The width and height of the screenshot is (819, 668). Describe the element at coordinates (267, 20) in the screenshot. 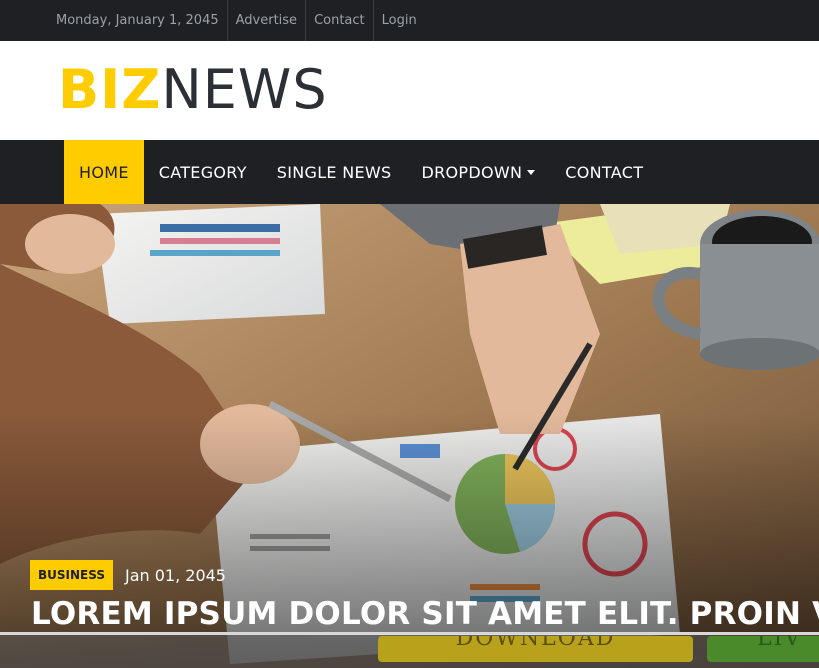

I see `advertise-link: Advertise` at that location.